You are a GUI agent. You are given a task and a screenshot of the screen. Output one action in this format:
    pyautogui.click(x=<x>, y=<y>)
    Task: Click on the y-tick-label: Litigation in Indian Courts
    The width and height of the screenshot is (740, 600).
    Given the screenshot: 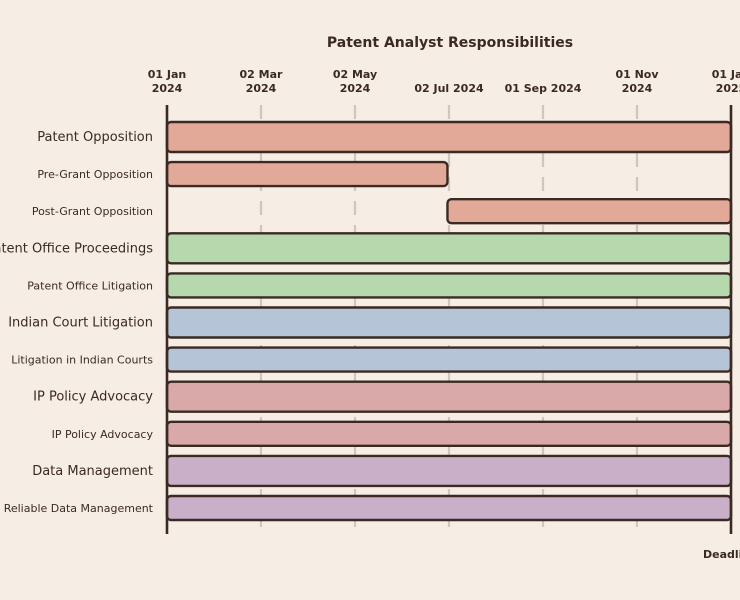 What is the action you would take?
    pyautogui.click(x=82, y=360)
    